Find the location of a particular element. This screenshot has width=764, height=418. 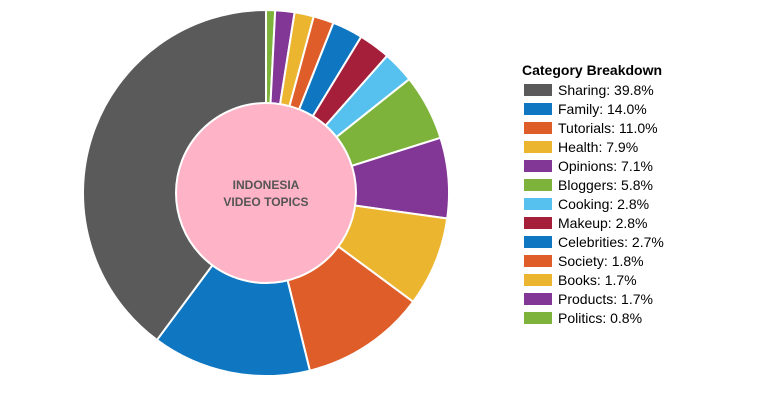

legend-label-products: Products: 1.7% is located at coordinates (605, 299).